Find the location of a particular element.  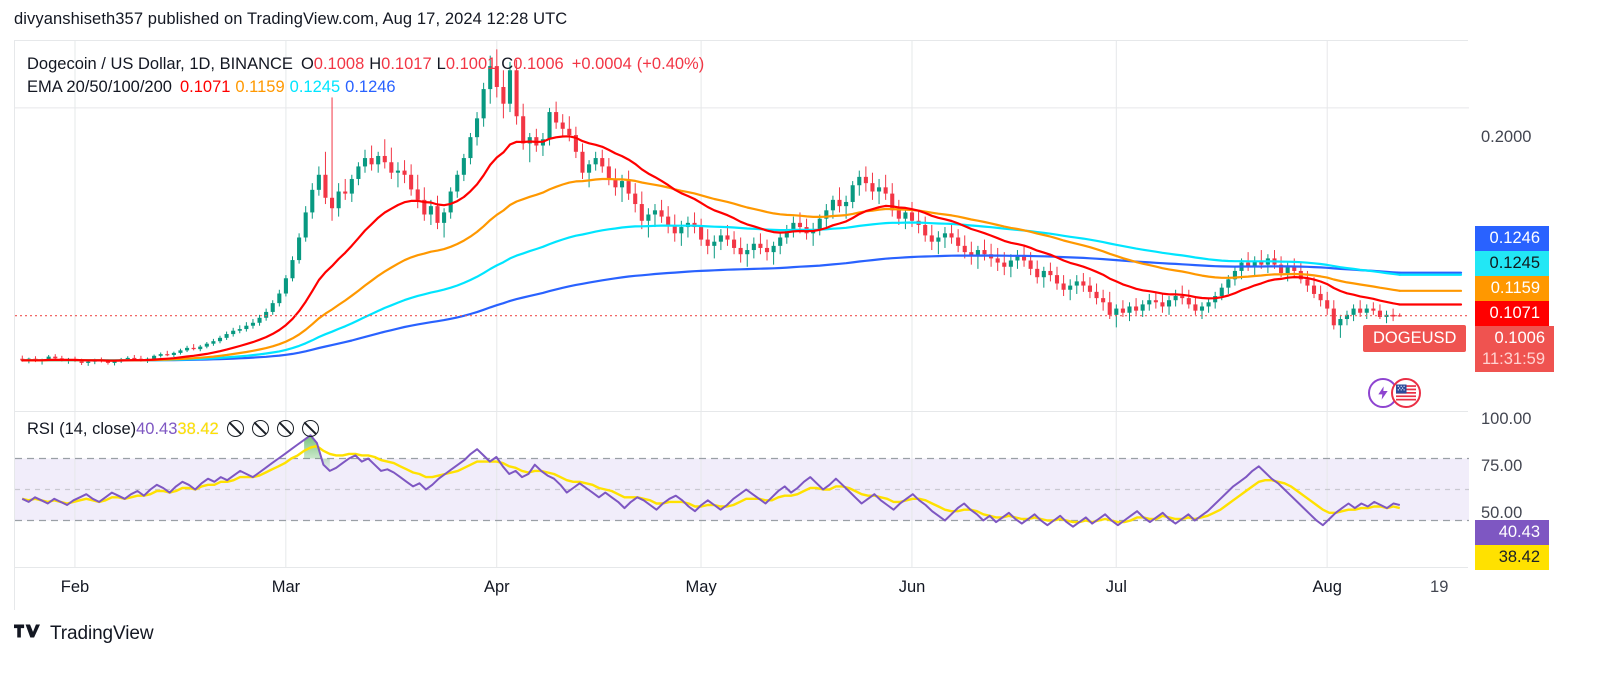

ema100-price-tag: 0.1245 is located at coordinates (1512, 263).